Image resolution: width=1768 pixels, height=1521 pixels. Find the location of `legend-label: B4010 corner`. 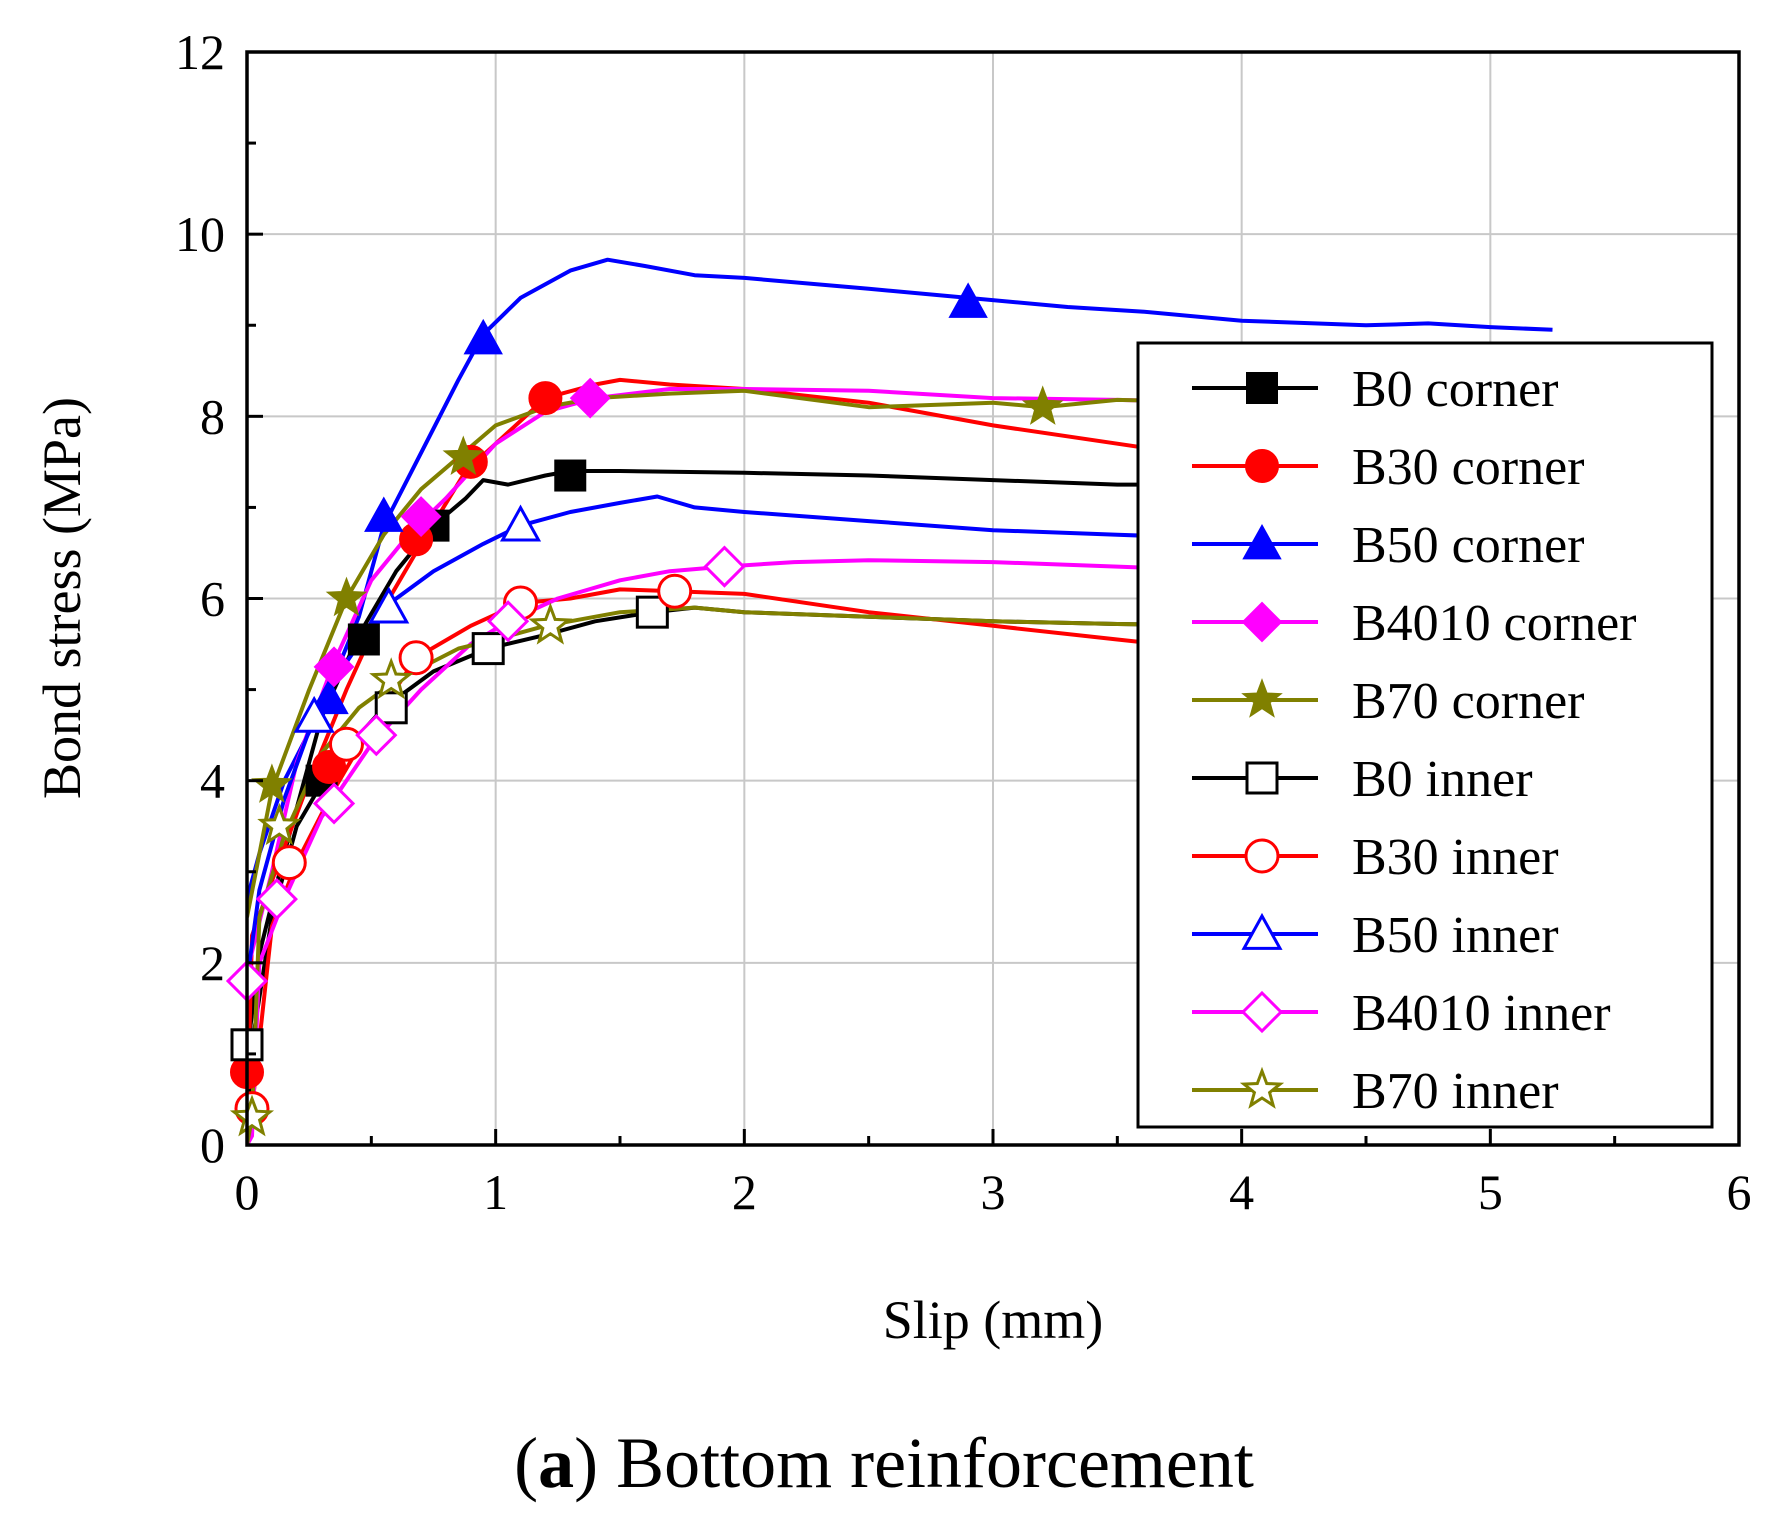

legend-label: B4010 corner is located at coordinates (1494, 623).